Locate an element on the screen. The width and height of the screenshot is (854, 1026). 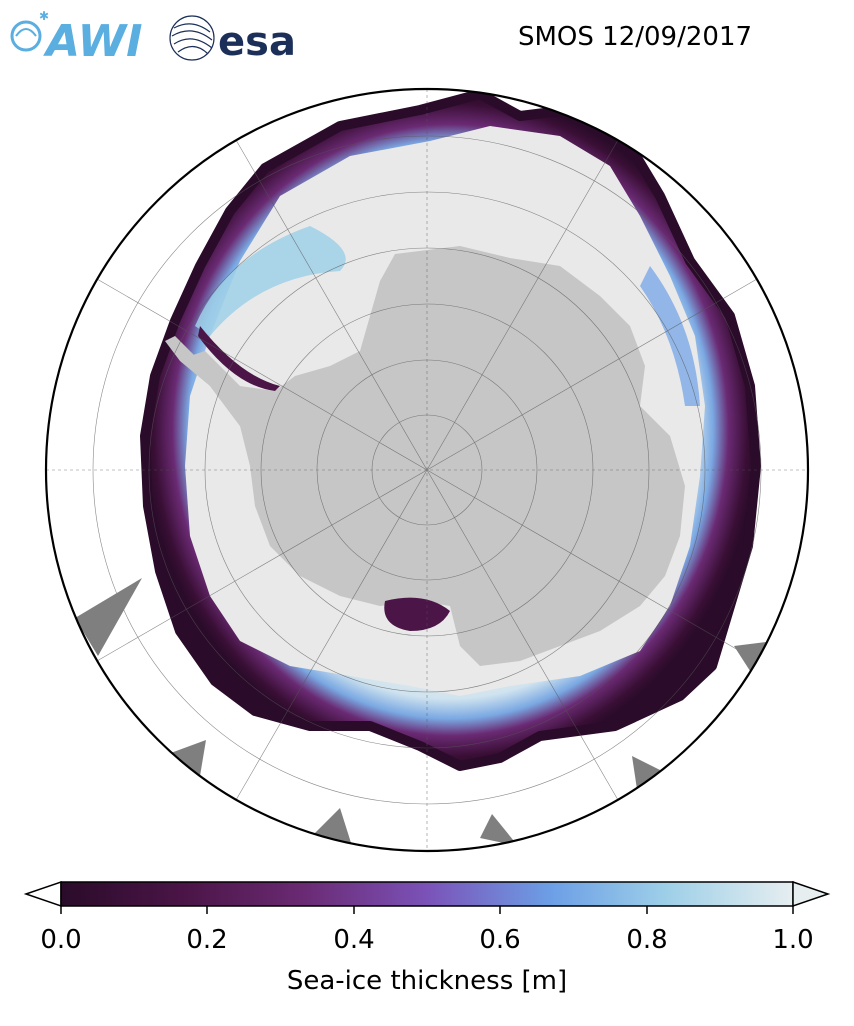
colorbar-label: Sea-ice thickness [m] is located at coordinates (427, 981).